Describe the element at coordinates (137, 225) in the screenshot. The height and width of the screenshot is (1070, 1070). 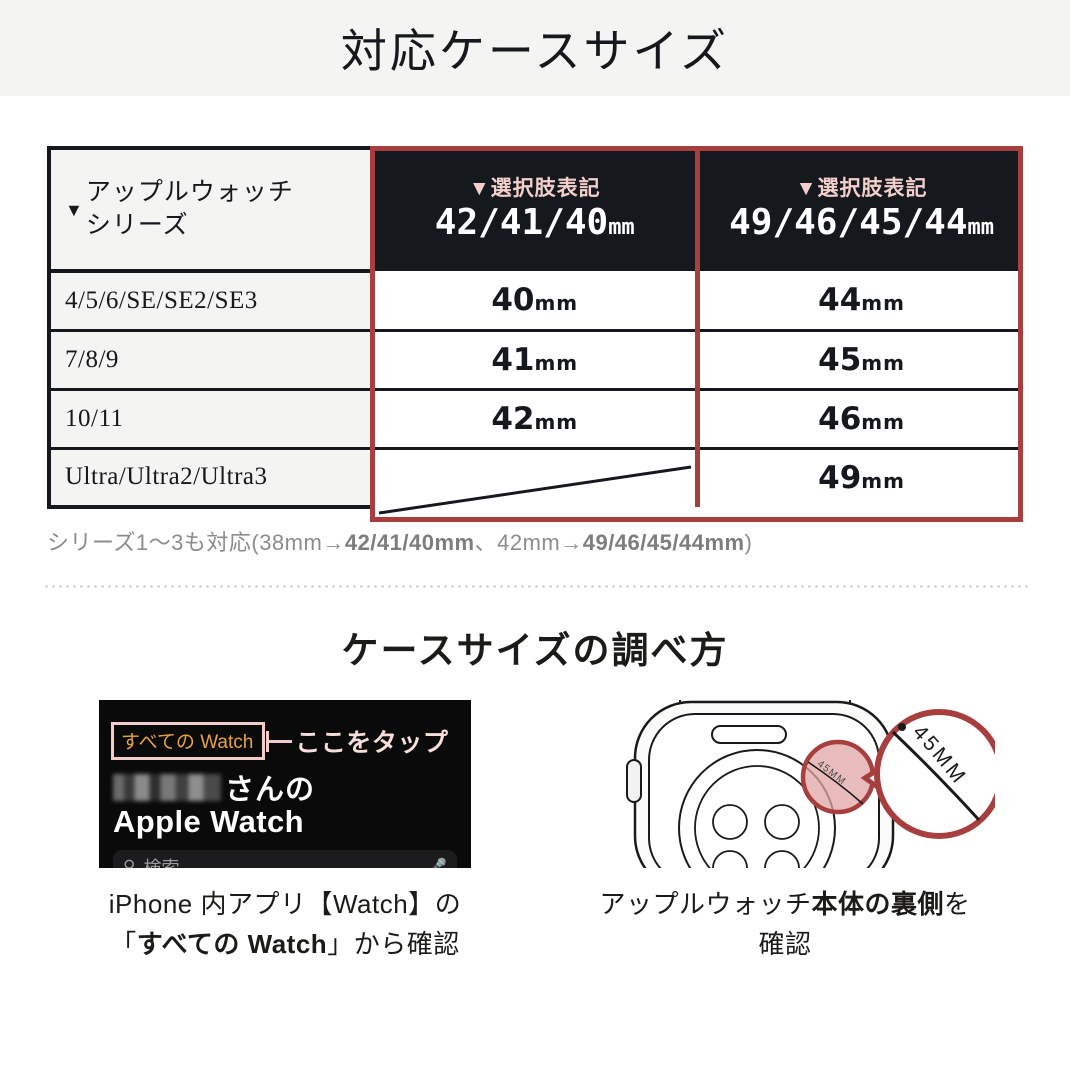
I see `series-header-line2: シリーズ` at that location.